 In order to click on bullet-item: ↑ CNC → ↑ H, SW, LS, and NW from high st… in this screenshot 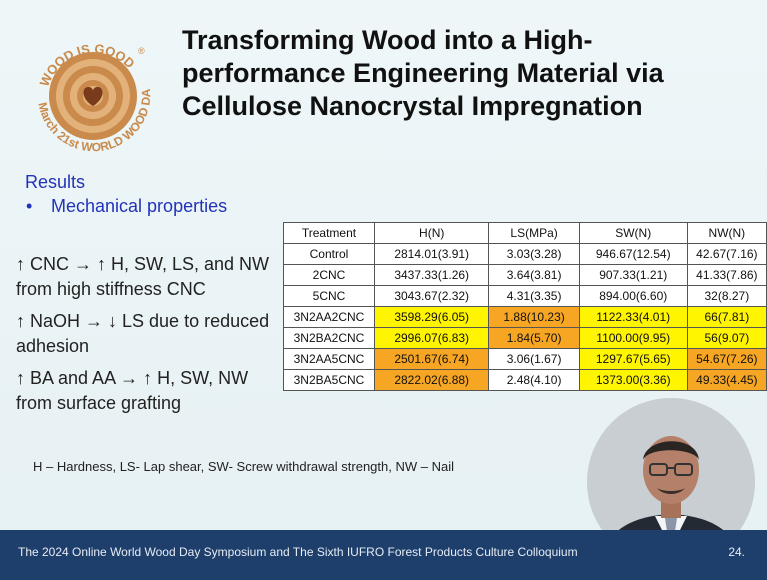, I will do `click(143, 276)`.